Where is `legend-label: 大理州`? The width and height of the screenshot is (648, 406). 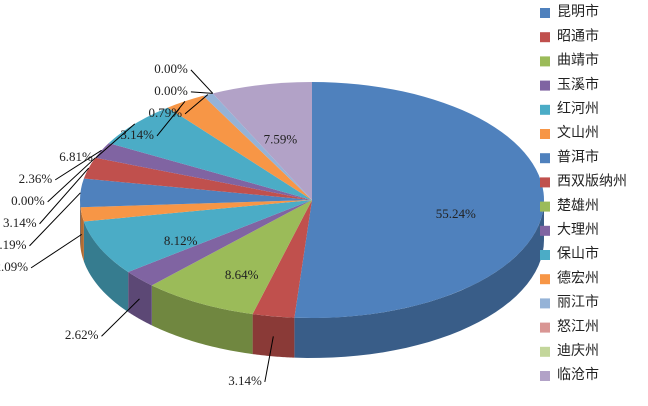
legend-label: 大理州 is located at coordinates (578, 230).